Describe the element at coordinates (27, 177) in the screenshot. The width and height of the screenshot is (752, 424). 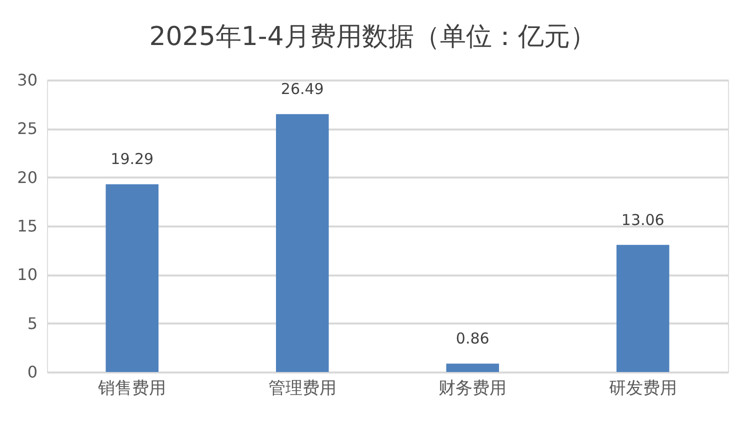
I see `y-tick-label: 20` at that location.